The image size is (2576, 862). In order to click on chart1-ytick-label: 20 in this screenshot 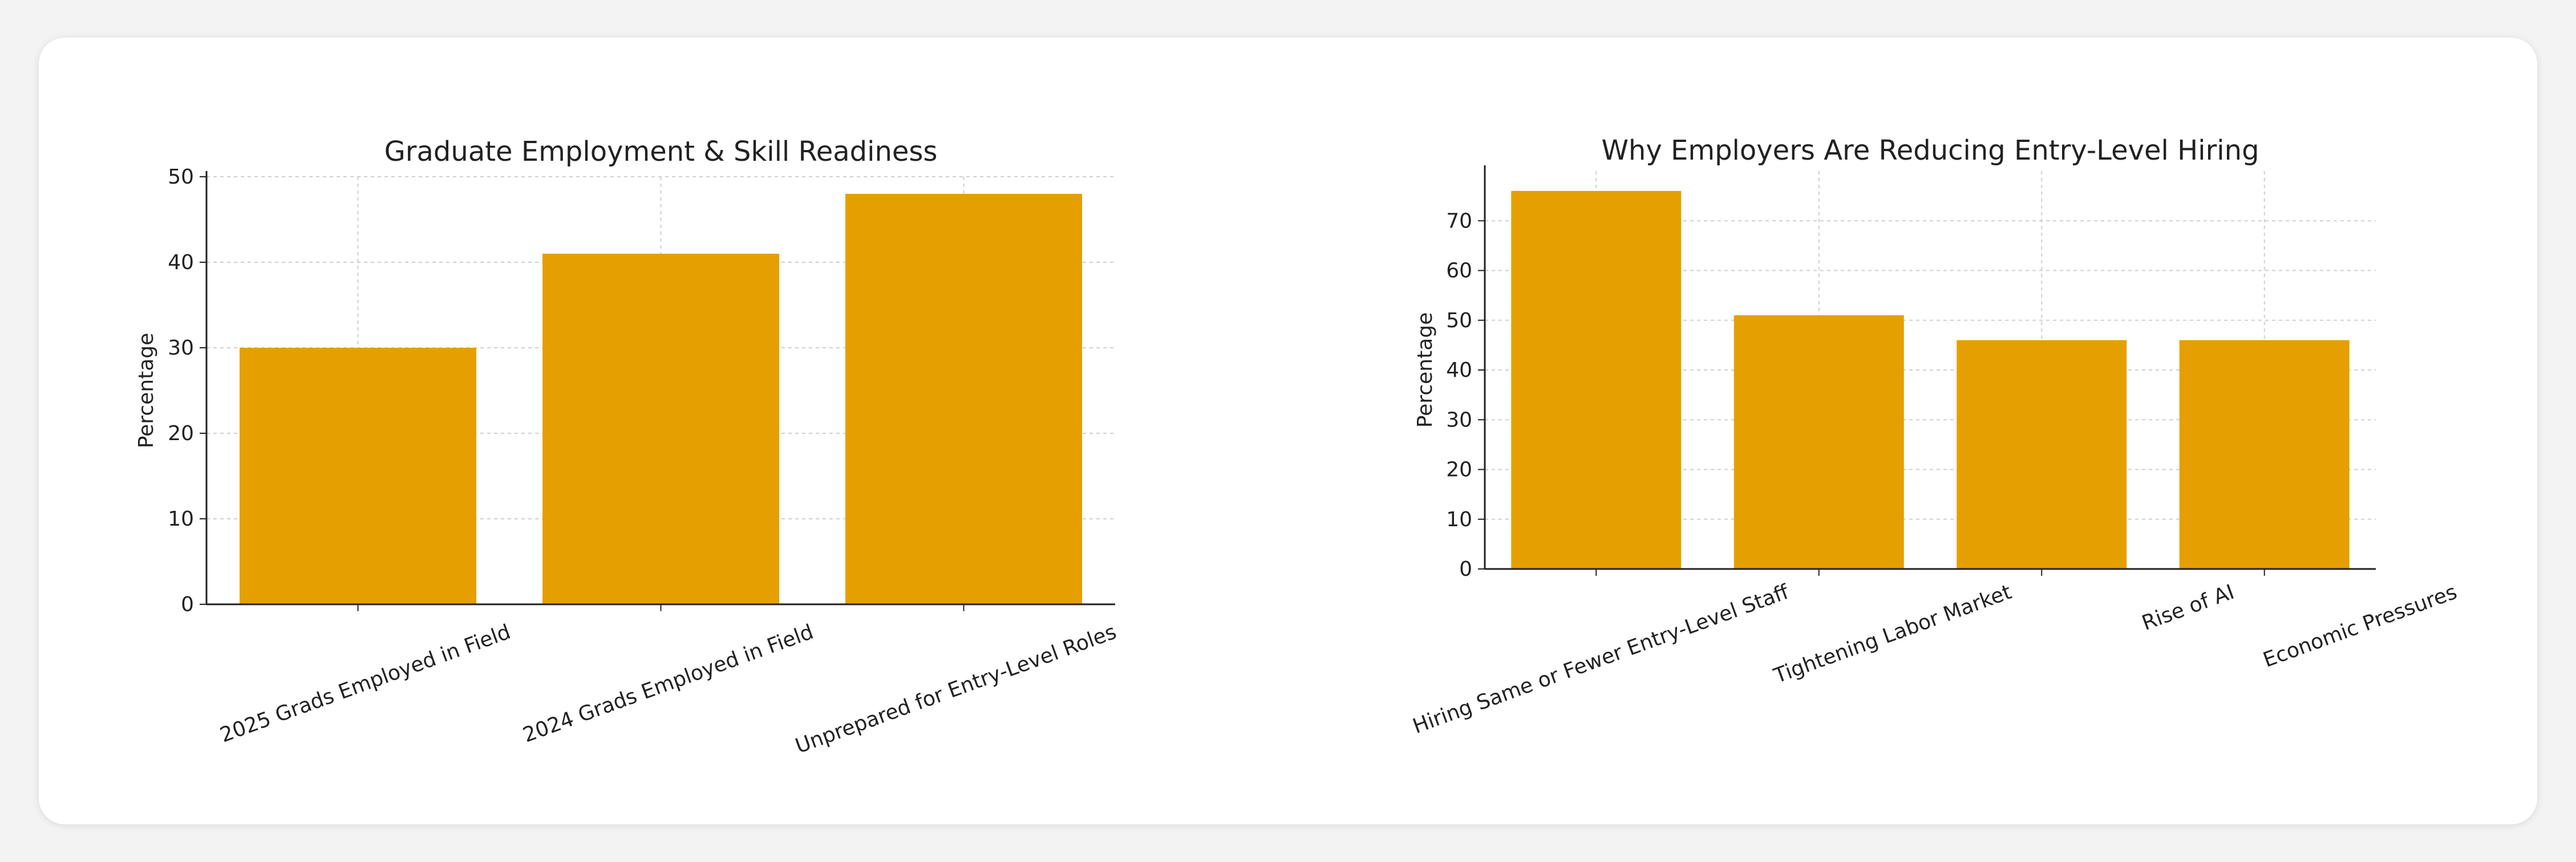, I will do `click(181, 433)`.